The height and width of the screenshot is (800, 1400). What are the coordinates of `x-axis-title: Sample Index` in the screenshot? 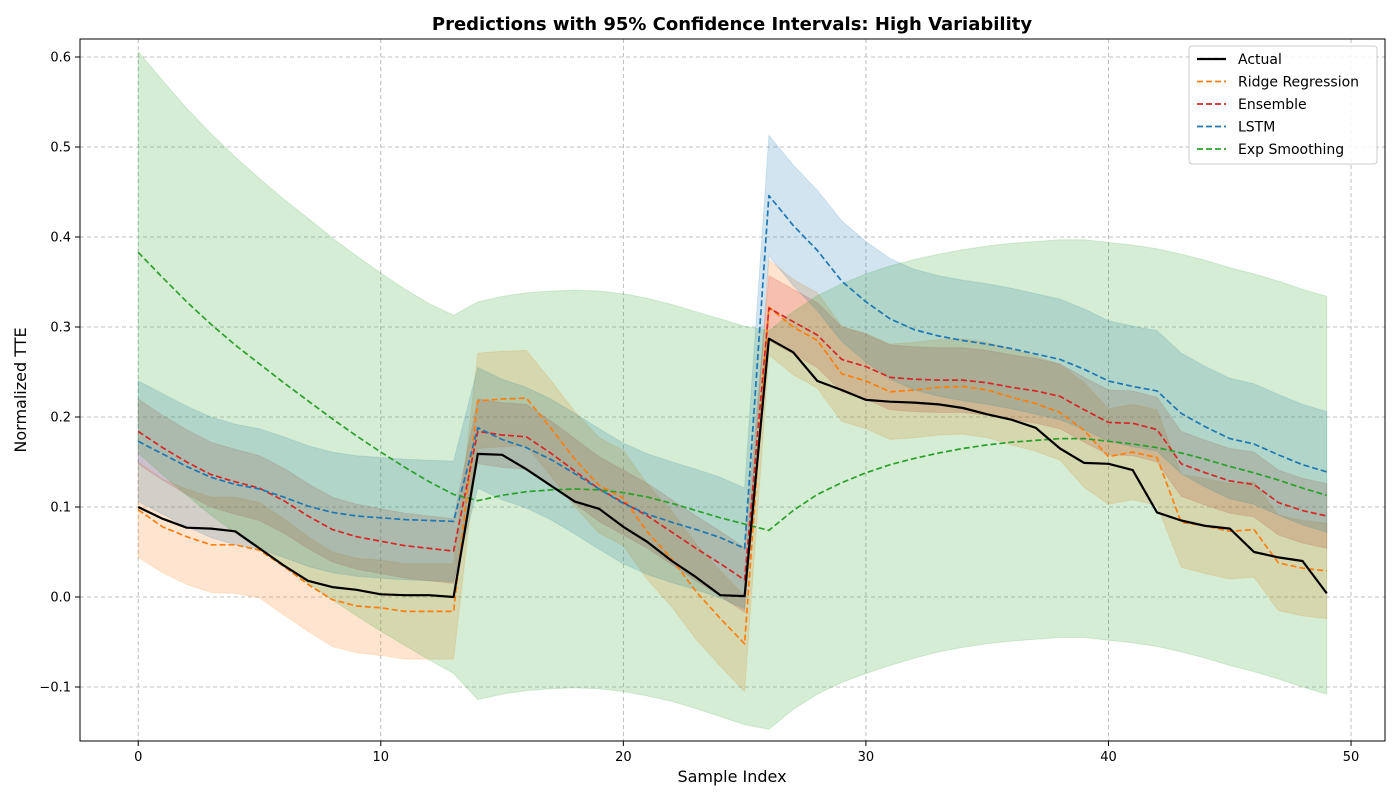 It's located at (731, 776).